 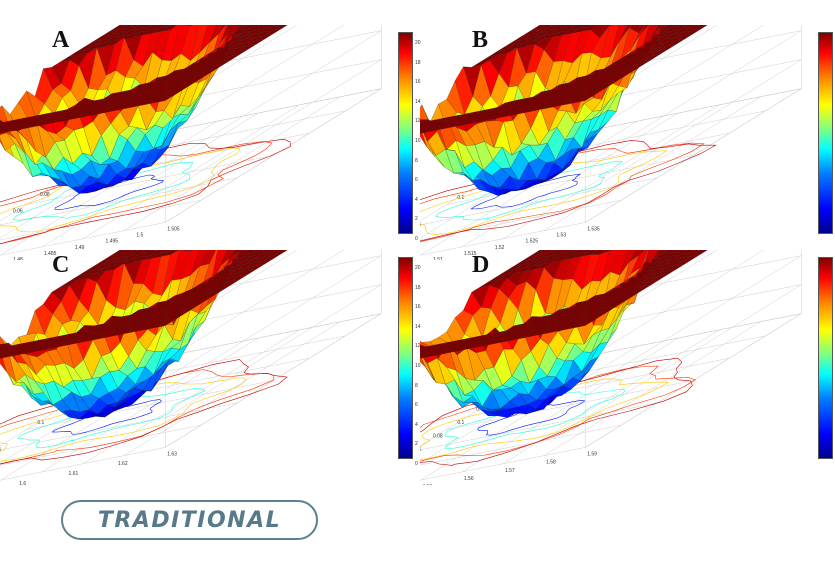 I want to click on y-tick-label: 1.59, so click(x=592, y=454).